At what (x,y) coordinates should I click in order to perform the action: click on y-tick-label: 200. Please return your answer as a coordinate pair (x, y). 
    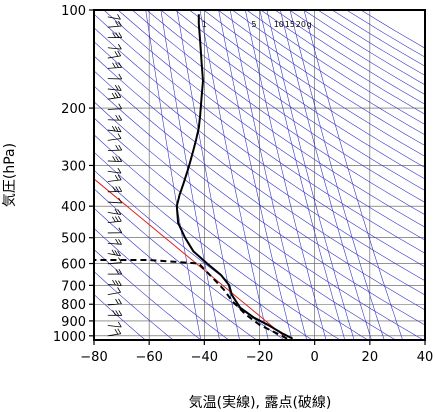
    Looking at the image, I should click on (73, 109).